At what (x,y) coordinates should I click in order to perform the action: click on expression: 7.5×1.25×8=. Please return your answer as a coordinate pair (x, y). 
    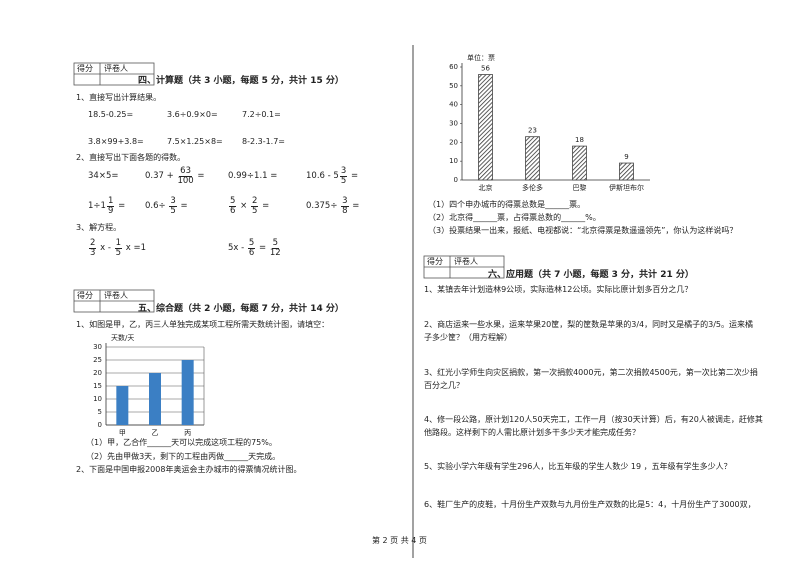
    Looking at the image, I should click on (195, 141).